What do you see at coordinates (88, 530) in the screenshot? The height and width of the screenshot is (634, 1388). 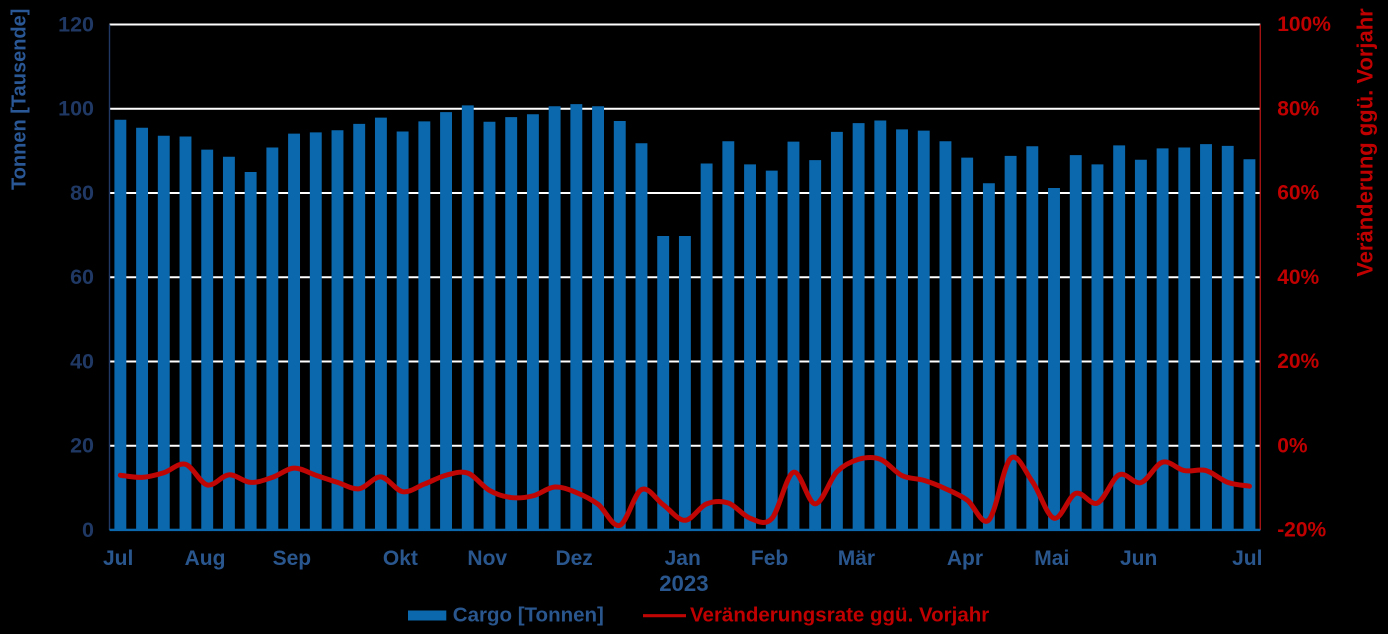 I see `svg-text: 0` at bounding box center [88, 530].